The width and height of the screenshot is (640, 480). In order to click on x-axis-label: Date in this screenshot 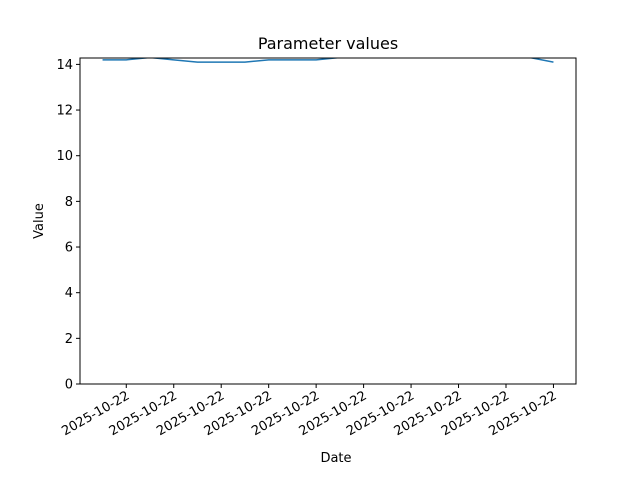, I will do `click(335, 458)`.